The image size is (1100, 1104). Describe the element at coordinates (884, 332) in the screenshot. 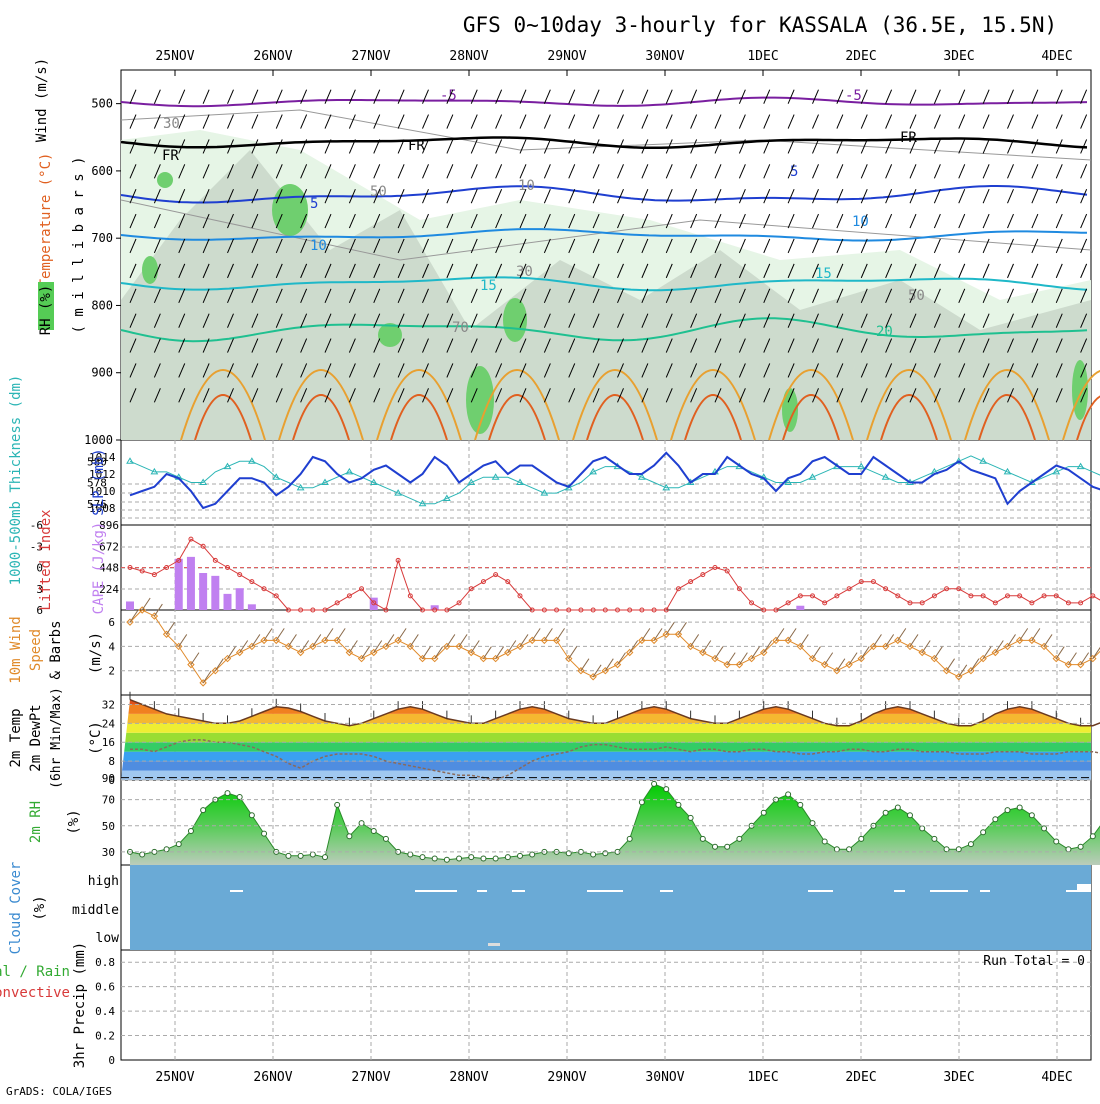

I see `contour-label: 20` at that location.